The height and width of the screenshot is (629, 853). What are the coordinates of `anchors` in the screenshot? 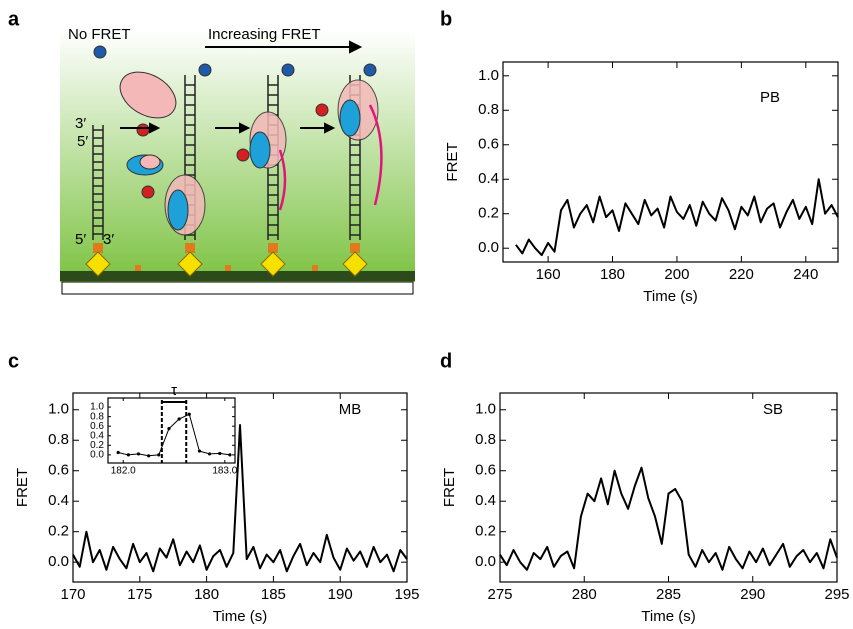 It's located at (226, 260).